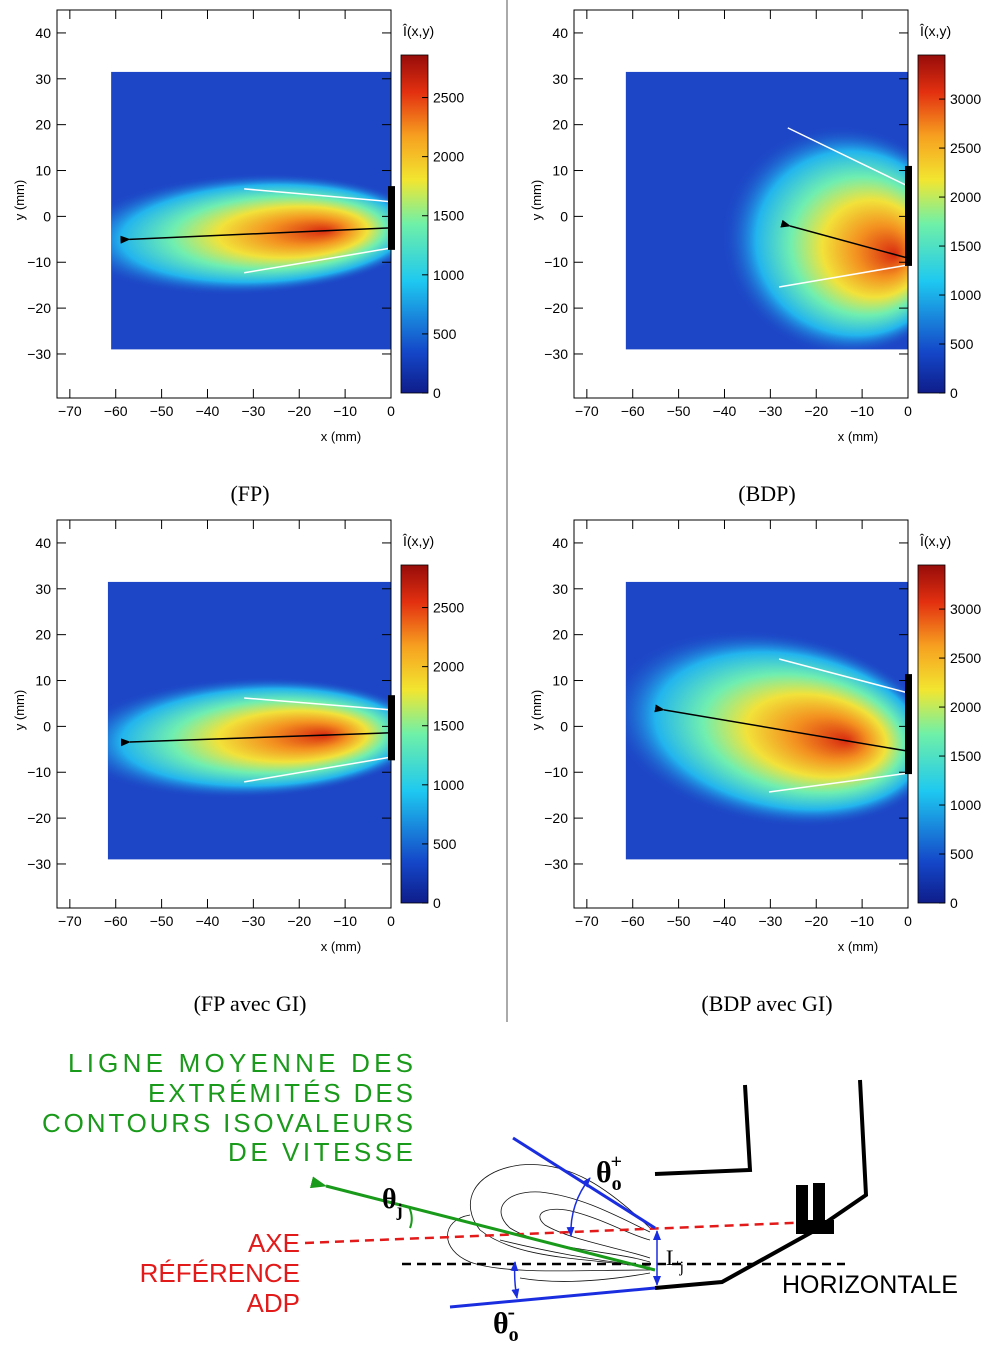 The width and height of the screenshot is (983, 1345). What do you see at coordinates (617, 1184) in the screenshot?
I see `subscript: o` at bounding box center [617, 1184].